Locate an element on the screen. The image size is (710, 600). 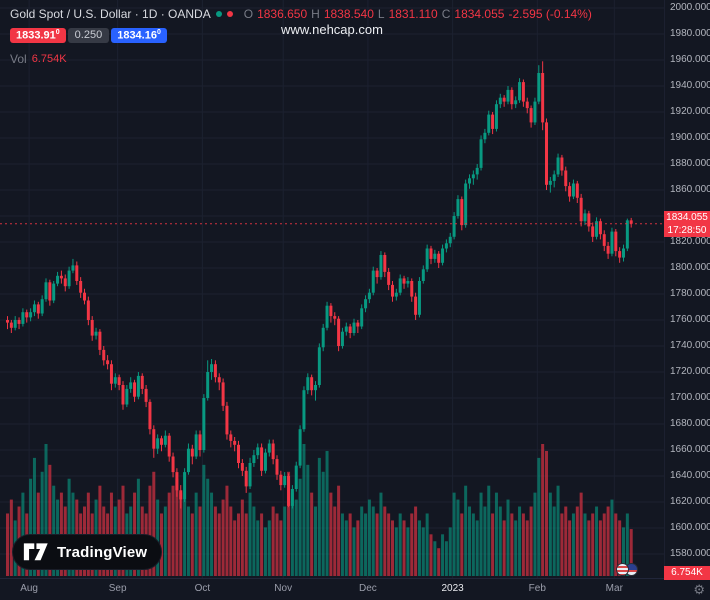
volume-axis-label: 6.754K is located at coordinates (687, 573).